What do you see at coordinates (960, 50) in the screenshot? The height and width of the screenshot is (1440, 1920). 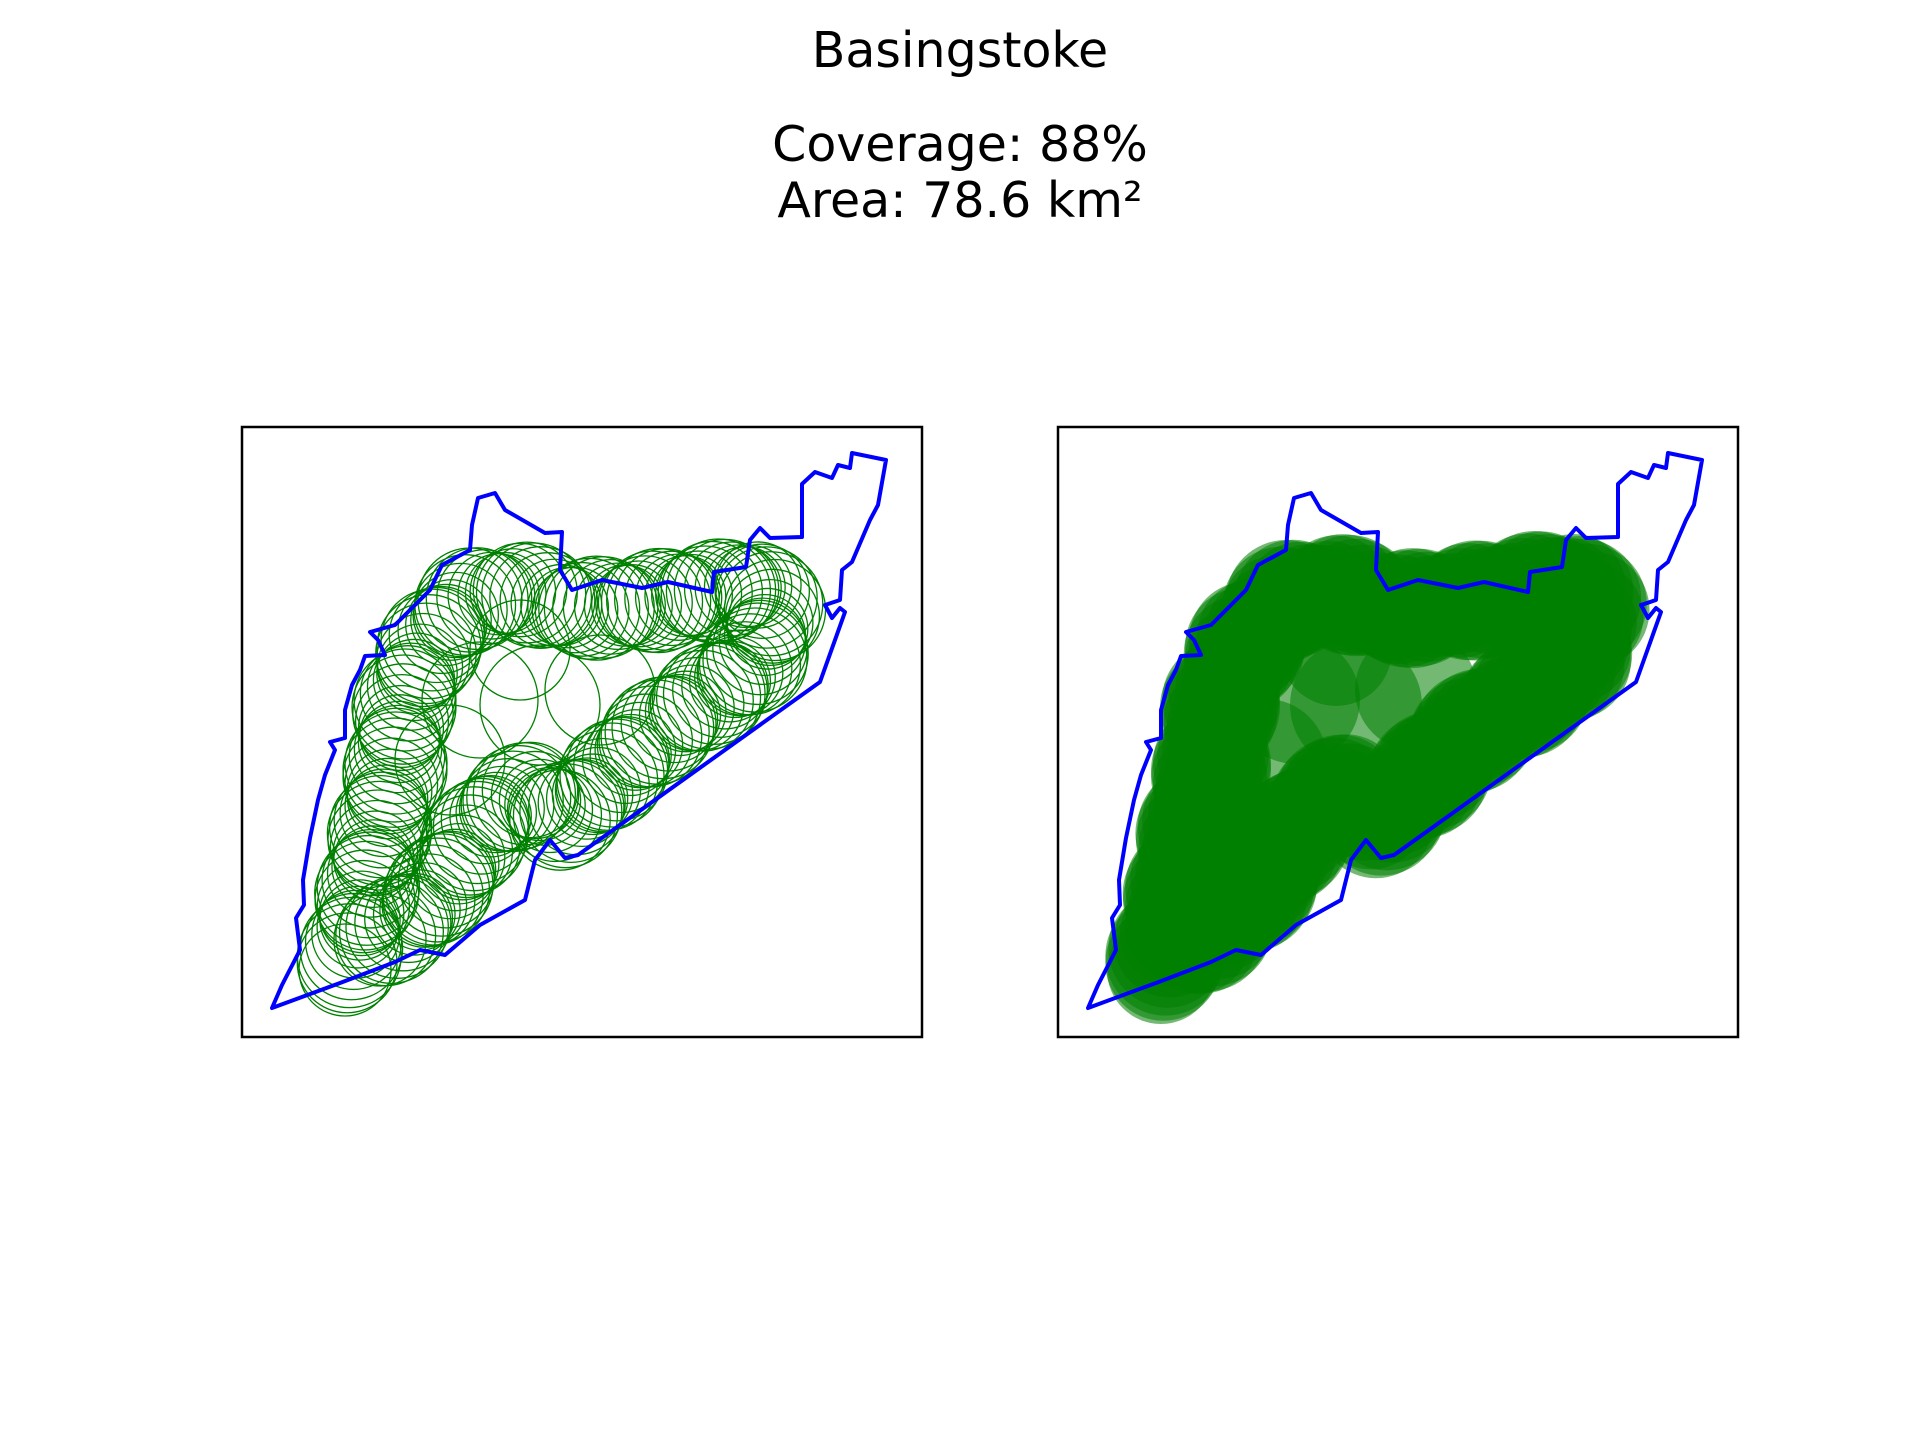 I see `chart-title: Basingstoke` at bounding box center [960, 50].